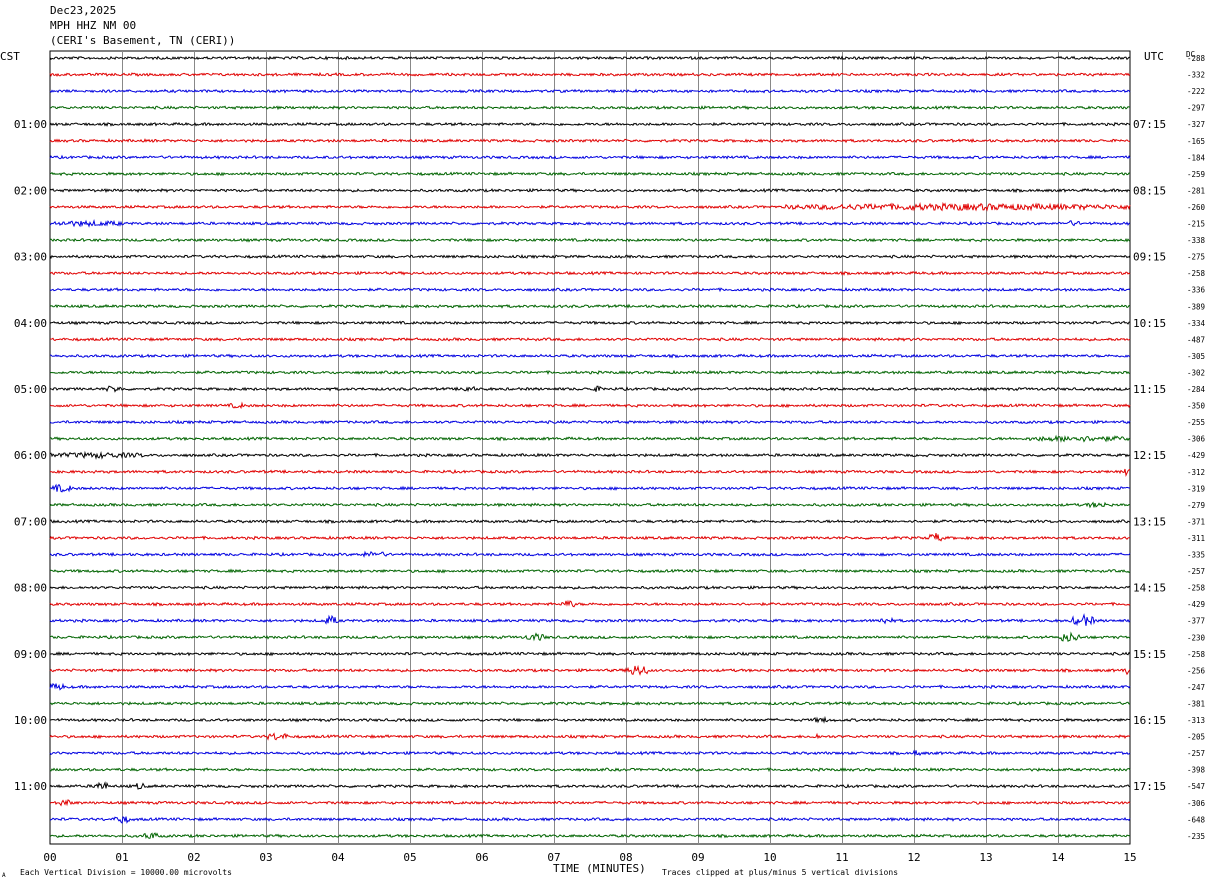 The width and height of the screenshot is (1210, 886). Describe the element at coordinates (30, 786) in the screenshot. I see `cst-hour-label: 11:00` at that location.